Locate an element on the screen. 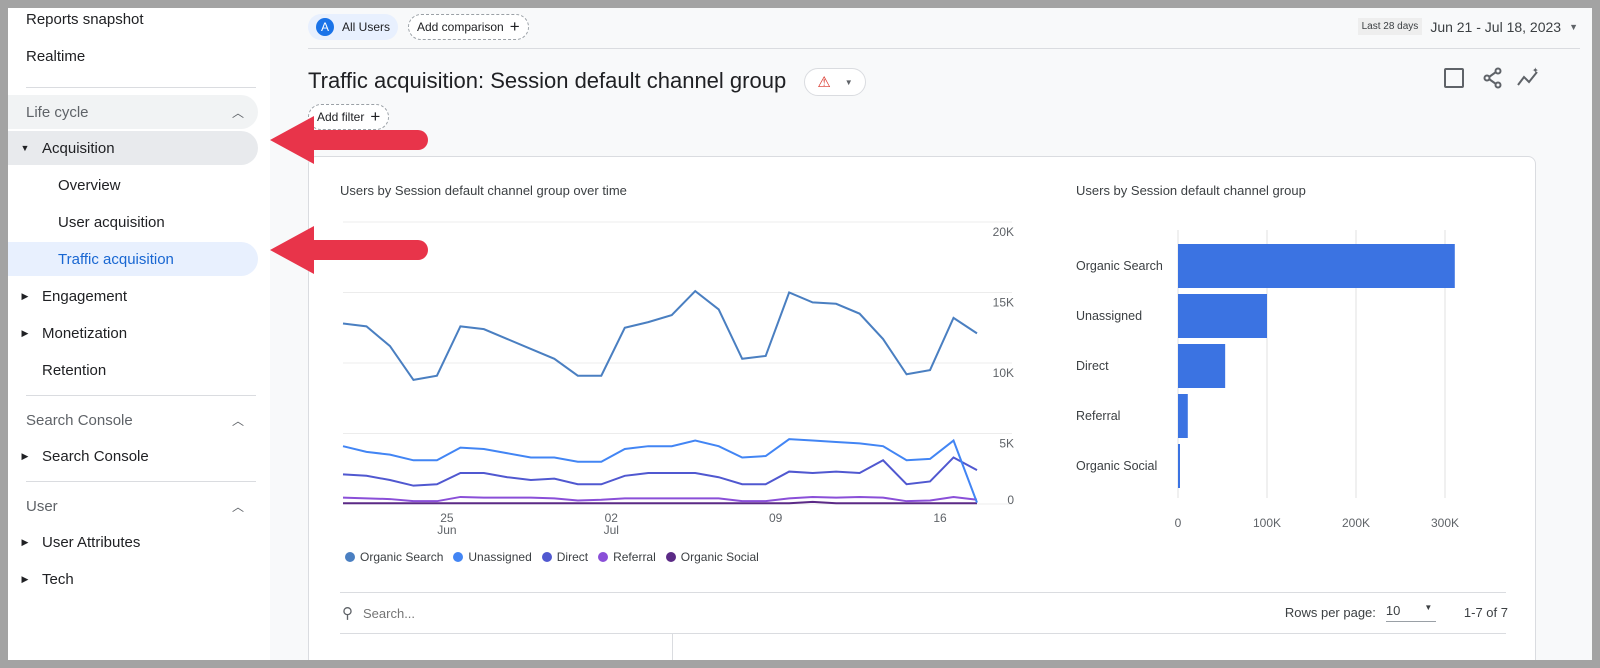 Image resolution: width=1600 pixels, height=668 pixels. sidebar-item: ▶ User Attributes is located at coordinates (133, 542).